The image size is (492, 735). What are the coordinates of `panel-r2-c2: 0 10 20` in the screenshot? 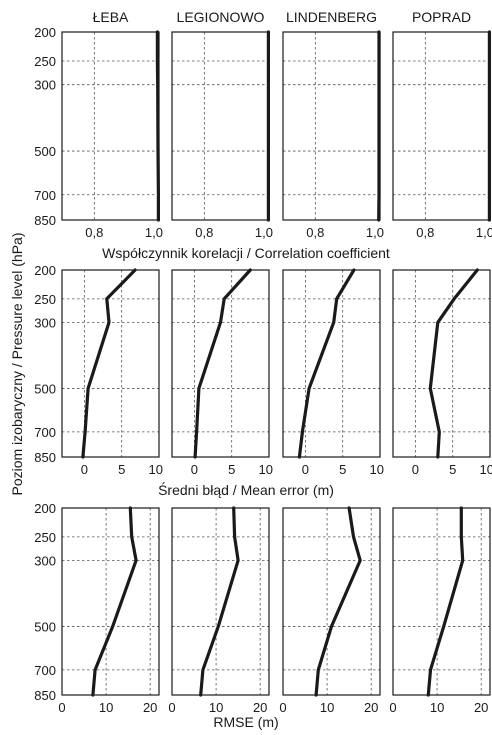 It's located at (330, 610).